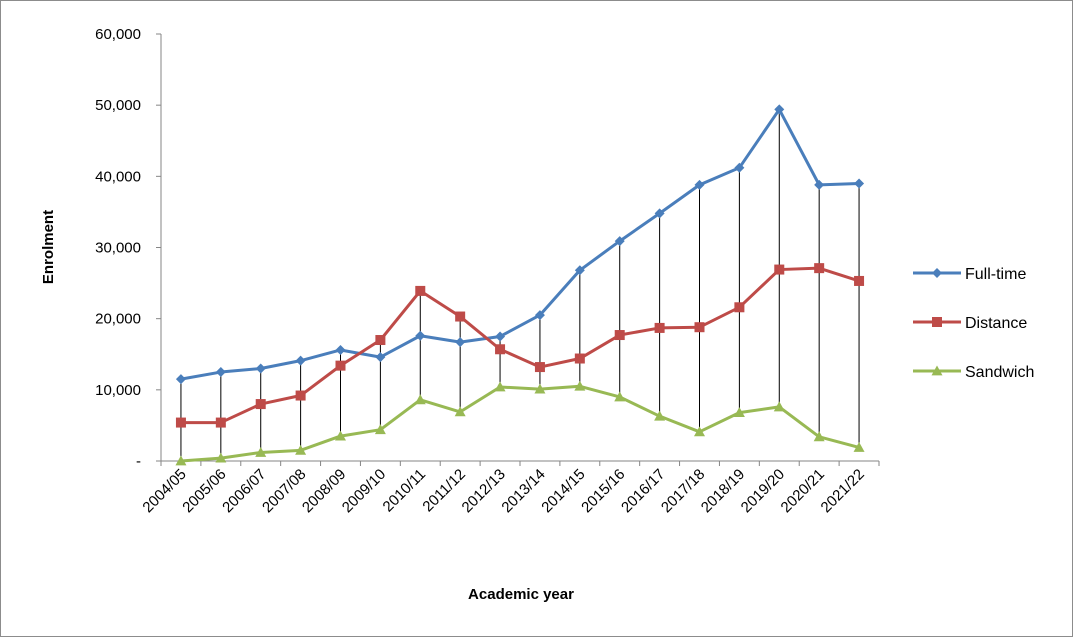 The image size is (1073, 637). What do you see at coordinates (118, 248) in the screenshot?
I see `y-tick-label: 30,000` at bounding box center [118, 248].